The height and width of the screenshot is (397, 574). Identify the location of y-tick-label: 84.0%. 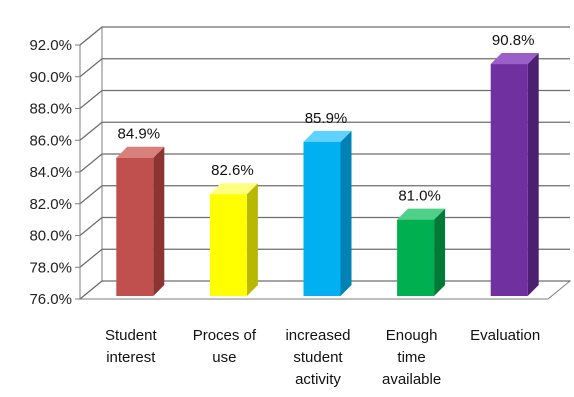
(50, 172).